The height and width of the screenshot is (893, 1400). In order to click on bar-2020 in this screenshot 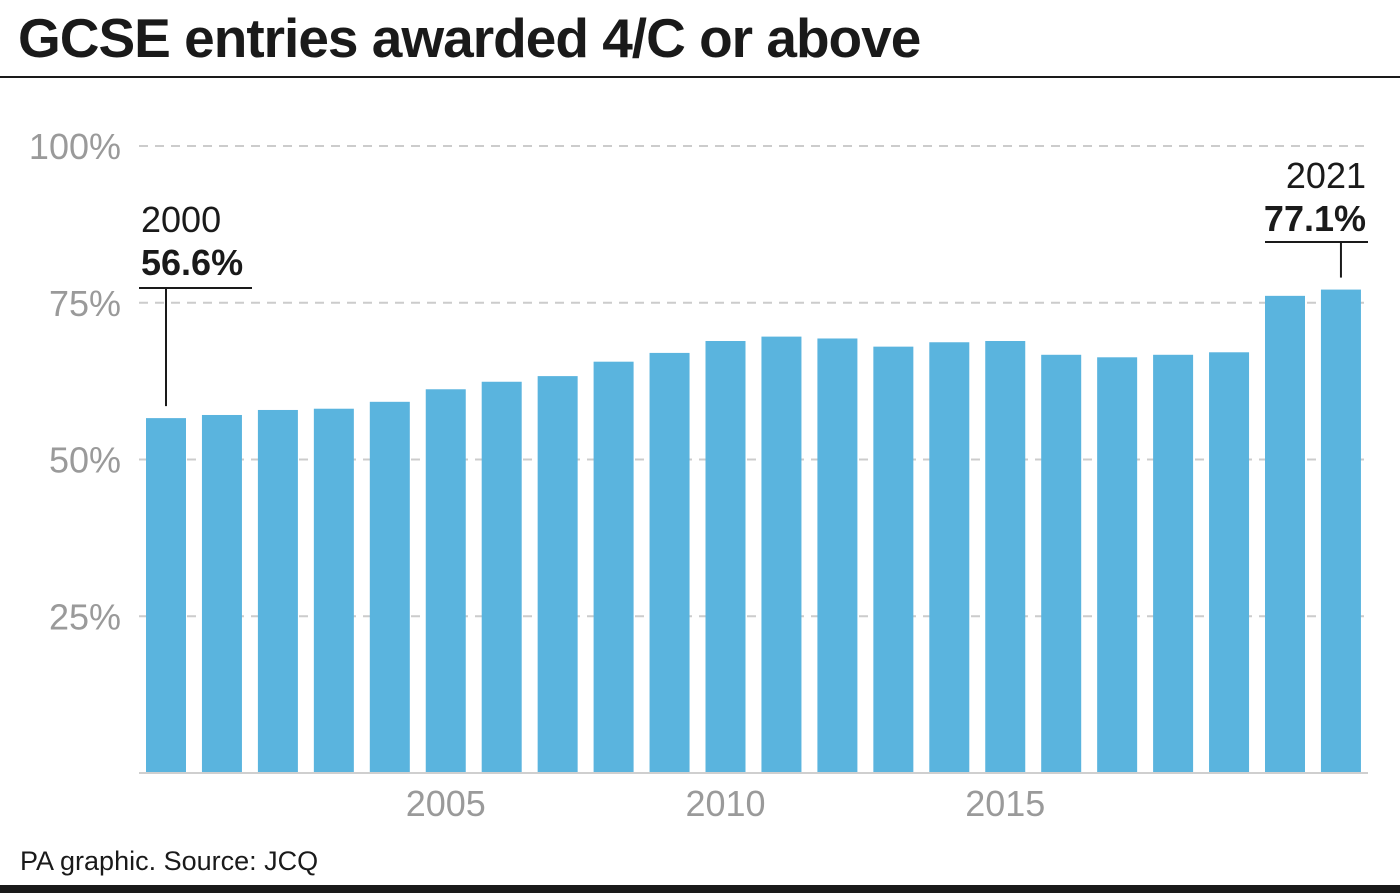, I will do `click(1285, 534)`.